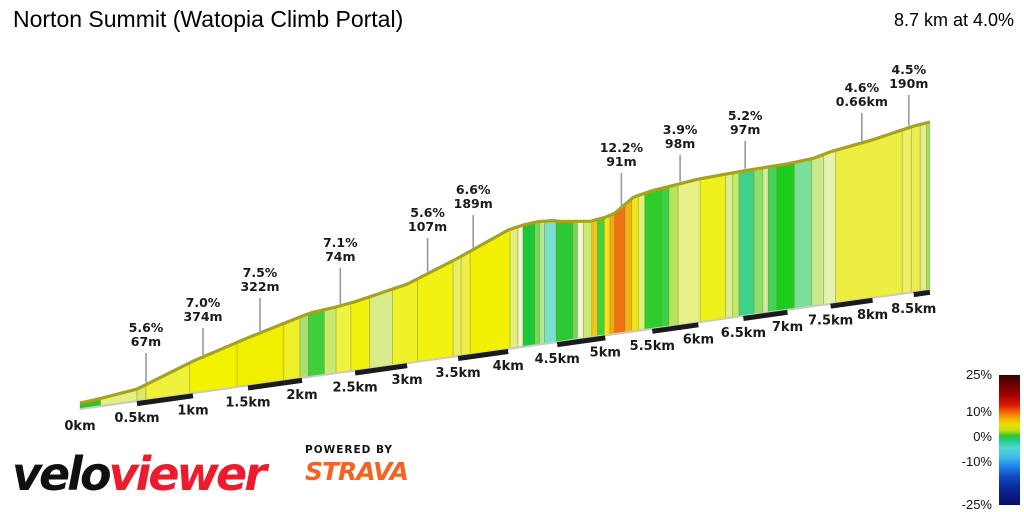 The height and width of the screenshot is (512, 1024). Describe the element at coordinates (473, 215) in the screenshot. I see `gradient-annotation: 6.6% 189m` at that location.